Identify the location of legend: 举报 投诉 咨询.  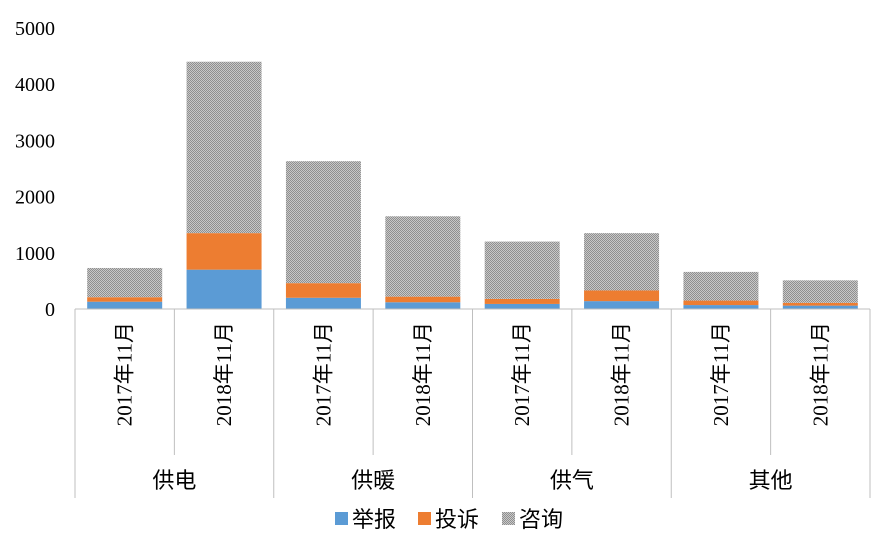
(449, 520).